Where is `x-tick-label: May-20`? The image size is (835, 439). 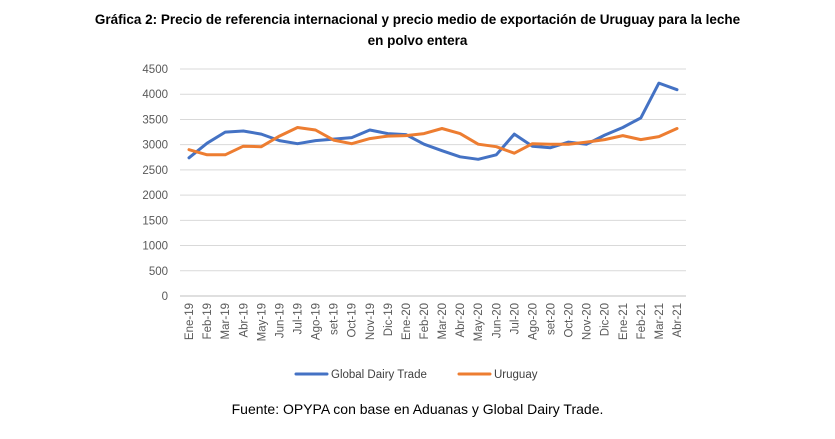 x-tick-label: May-20 is located at coordinates (479, 322).